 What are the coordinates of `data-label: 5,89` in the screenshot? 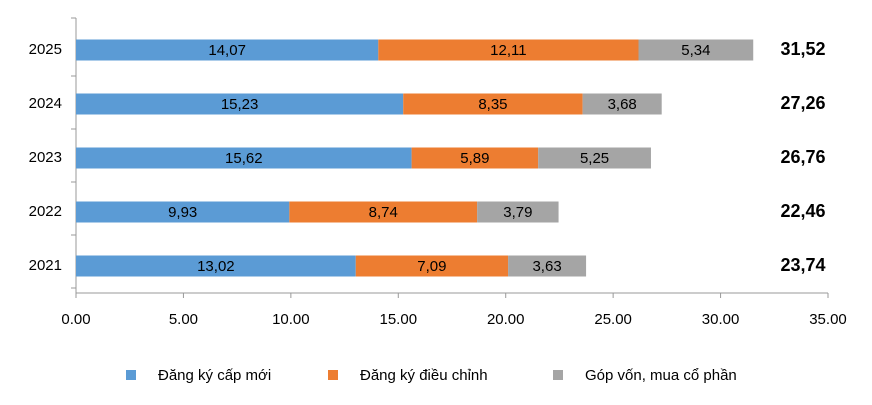 It's located at (474, 158).